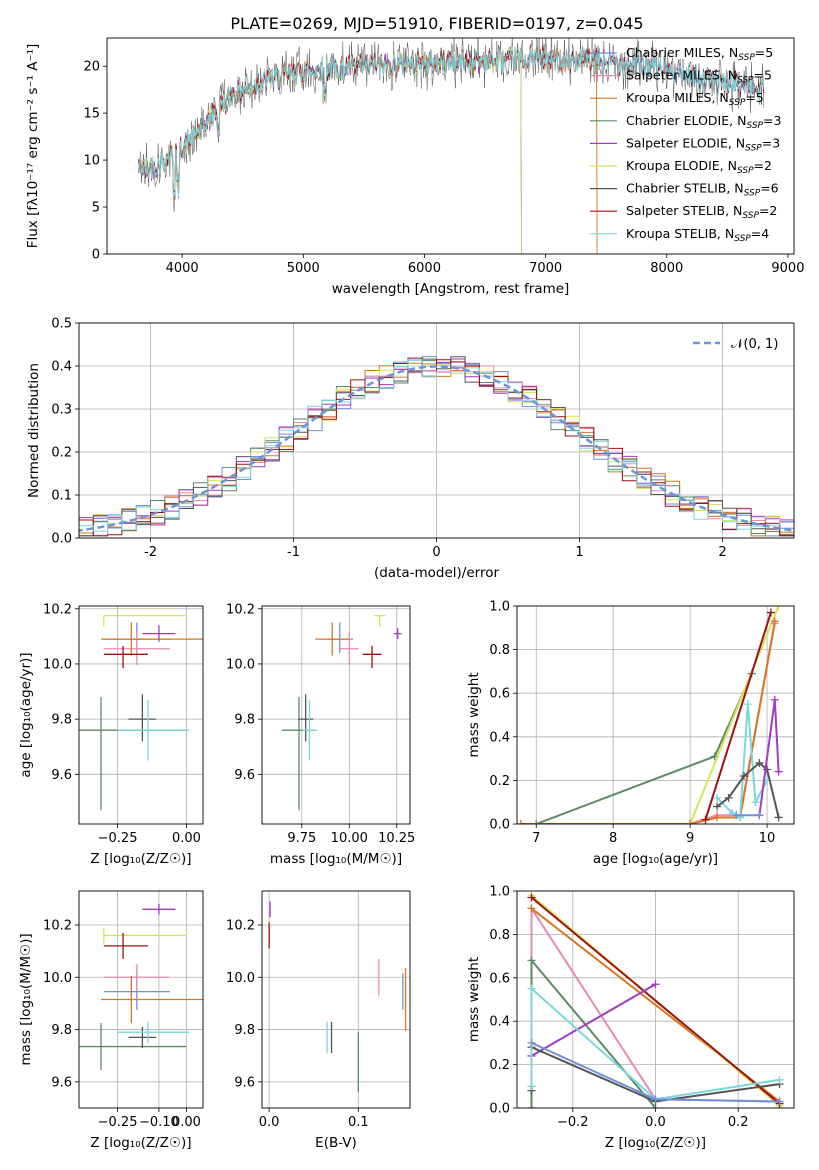  I want to click on y-axis-label: mass [log₁₀(M/M☉)], so click(26, 999).